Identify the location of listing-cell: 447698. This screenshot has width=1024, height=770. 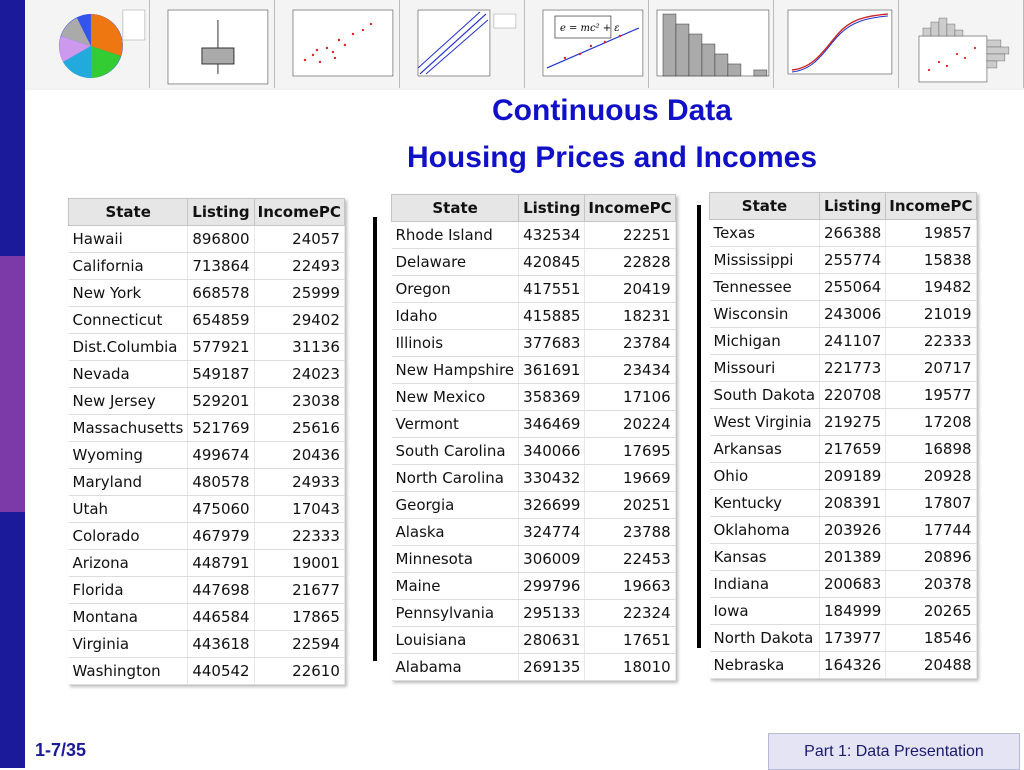
(221, 590).